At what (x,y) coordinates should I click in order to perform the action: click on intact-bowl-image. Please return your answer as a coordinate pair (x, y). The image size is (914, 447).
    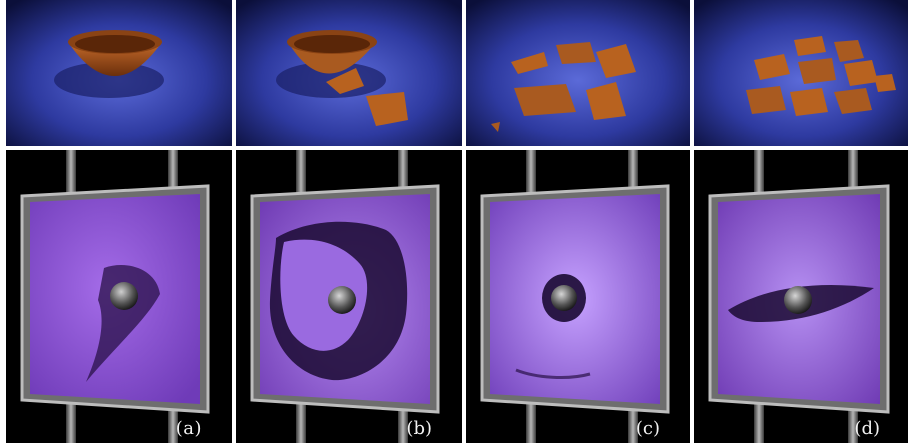
    Looking at the image, I should click on (119, 73).